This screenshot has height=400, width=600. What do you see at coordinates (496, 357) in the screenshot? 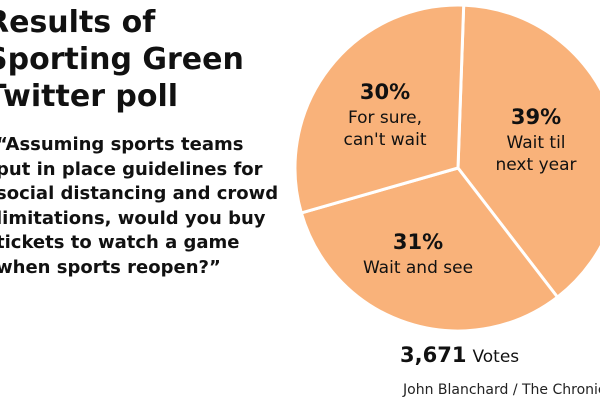
I see `votes-label: Votes` at bounding box center [496, 357].